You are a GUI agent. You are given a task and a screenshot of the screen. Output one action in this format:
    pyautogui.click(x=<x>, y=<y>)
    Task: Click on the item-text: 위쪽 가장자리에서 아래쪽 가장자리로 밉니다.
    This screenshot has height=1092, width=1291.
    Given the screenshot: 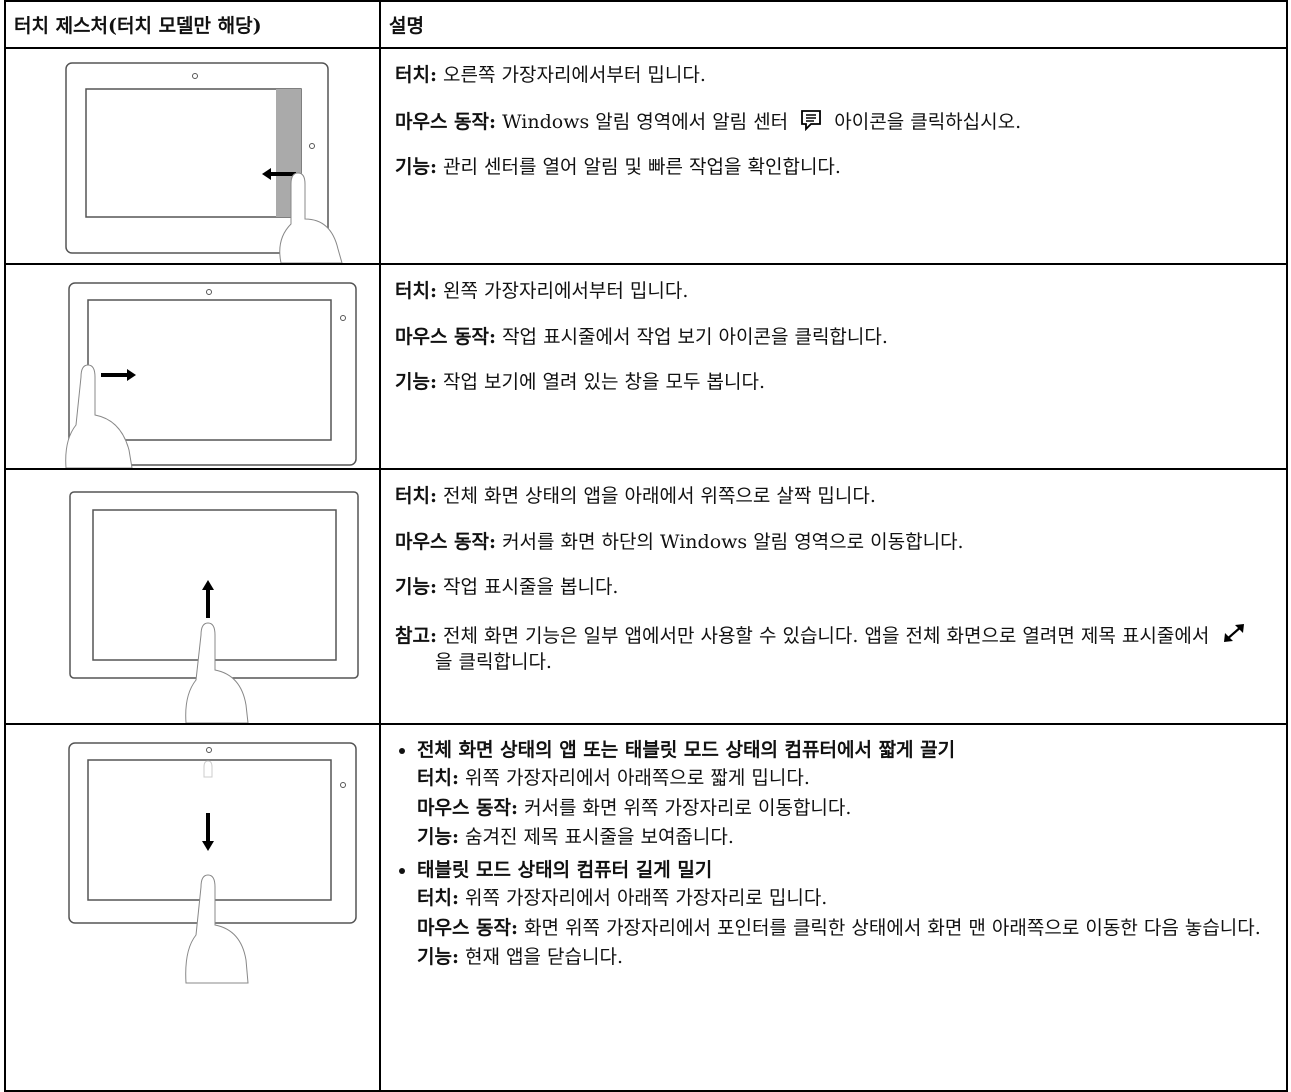 What is the action you would take?
    pyautogui.click(x=646, y=898)
    